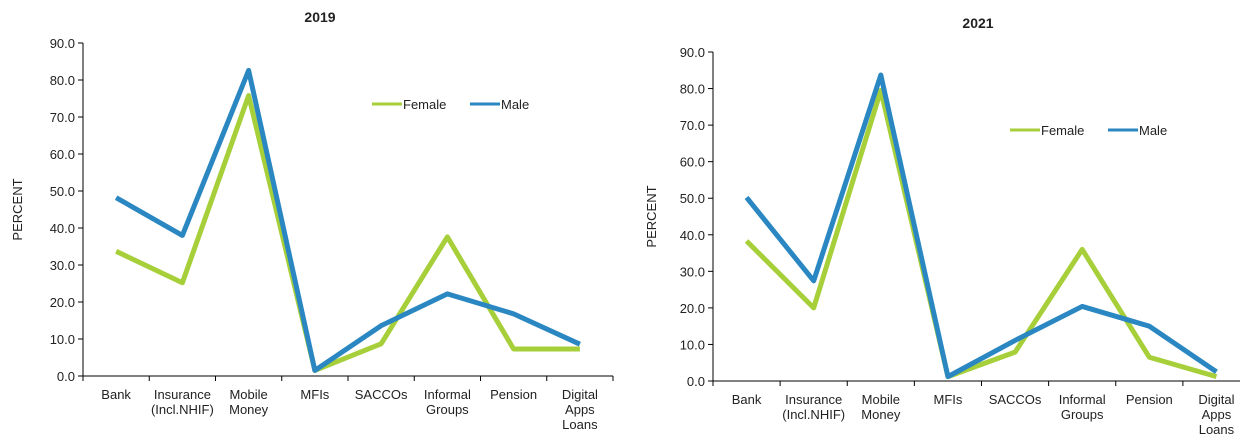 The width and height of the screenshot is (1240, 443). What do you see at coordinates (977, 23) in the screenshot?
I see `chart-title: 2021` at bounding box center [977, 23].